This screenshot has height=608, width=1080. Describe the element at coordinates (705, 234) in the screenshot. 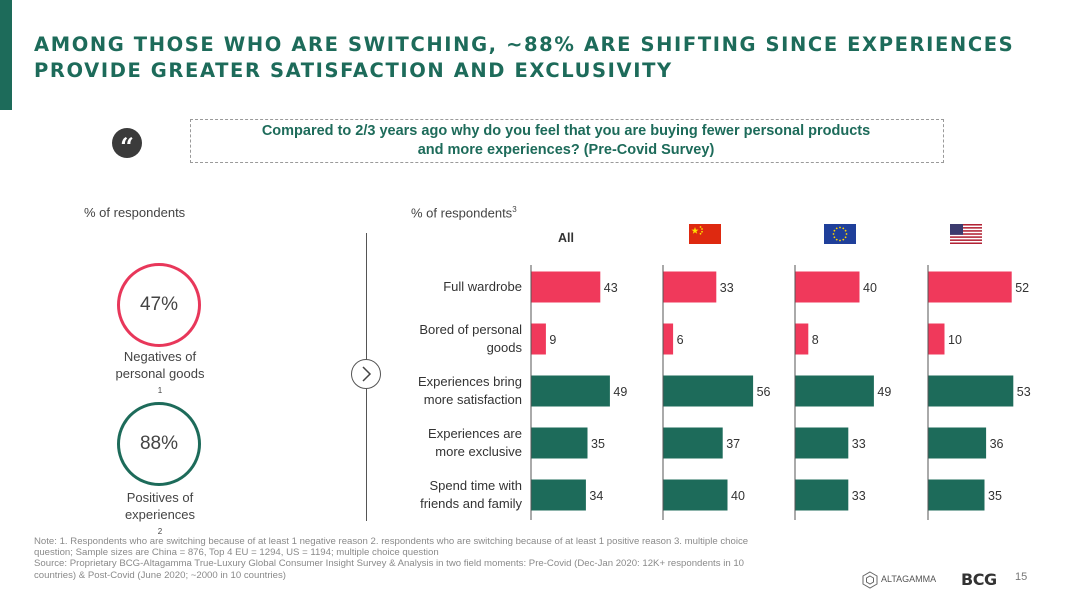

I see `china-flag-icon` at that location.